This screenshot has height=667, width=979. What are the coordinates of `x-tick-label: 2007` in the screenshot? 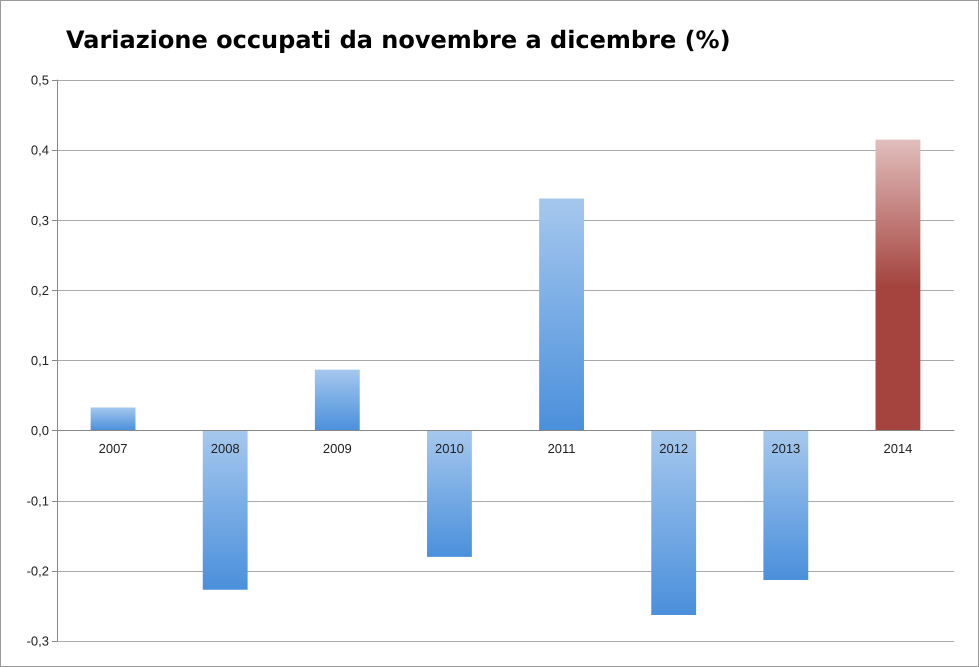 It's located at (113, 448).